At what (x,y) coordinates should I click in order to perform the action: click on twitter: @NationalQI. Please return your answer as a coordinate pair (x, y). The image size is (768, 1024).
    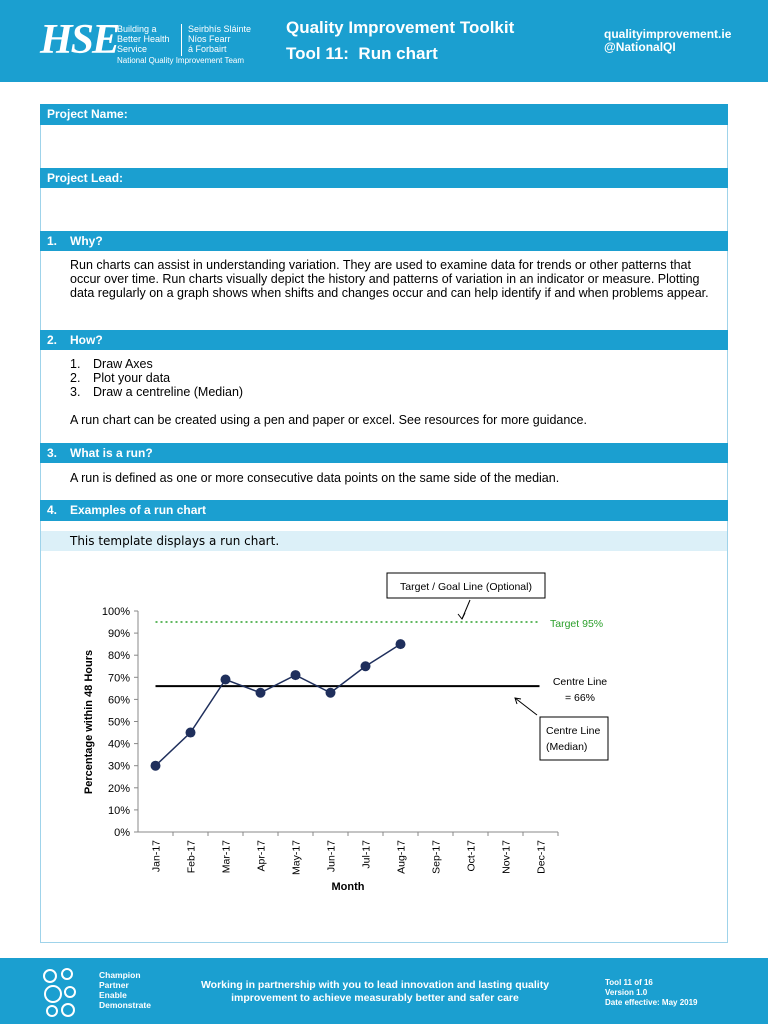
    Looking at the image, I should click on (640, 47).